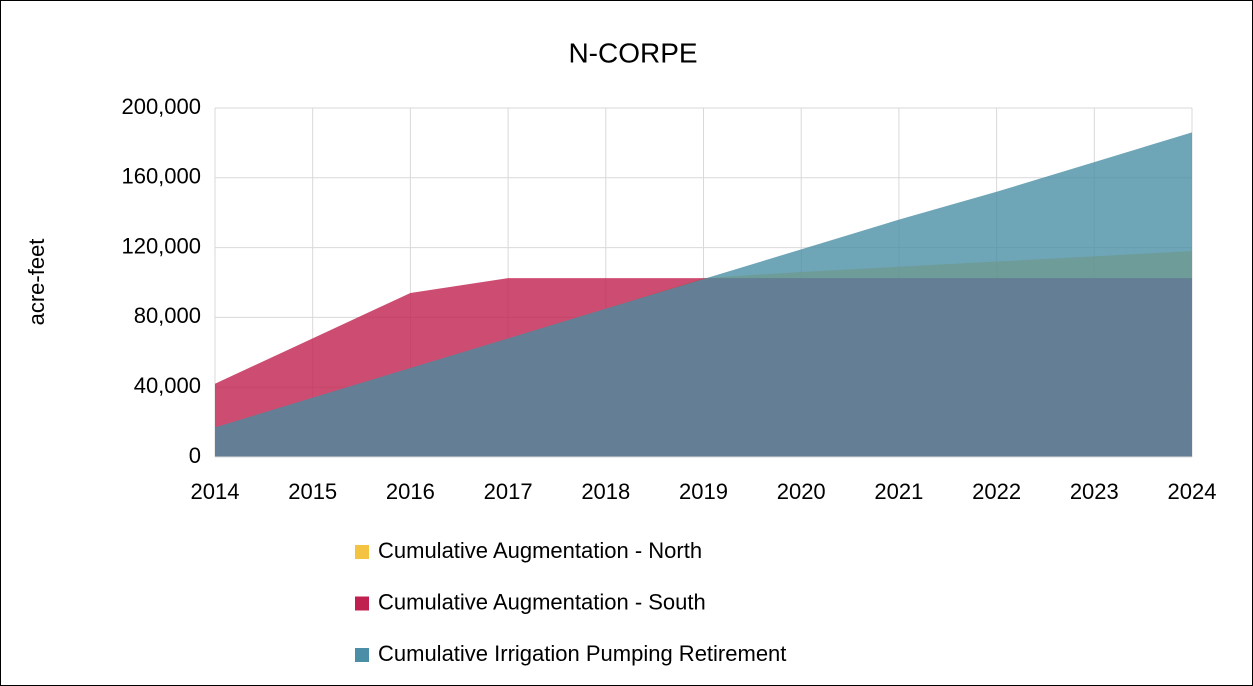 The width and height of the screenshot is (1253, 686). What do you see at coordinates (215, 491) in the screenshot?
I see `x-tick-label: 2014` at bounding box center [215, 491].